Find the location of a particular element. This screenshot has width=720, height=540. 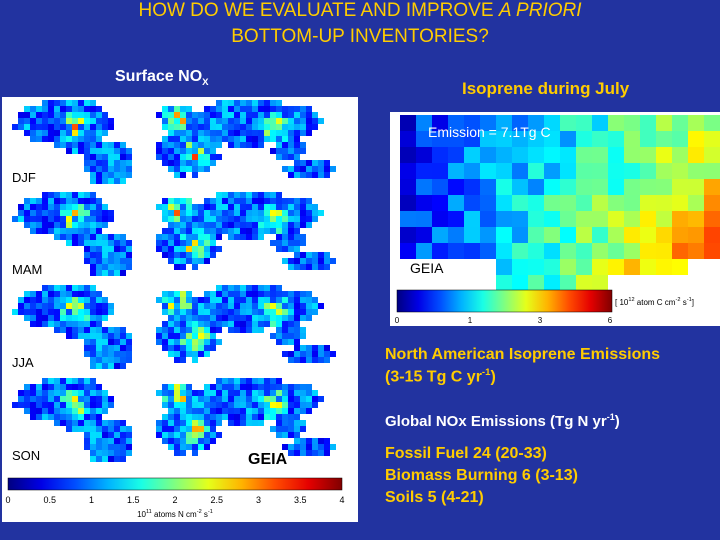

source-label: GEIA is located at coordinates (427, 268).